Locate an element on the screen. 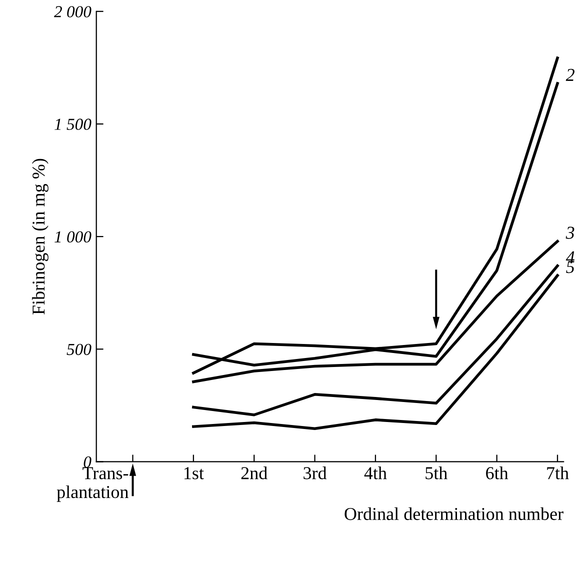 This screenshot has height=570, width=584. y-tick-label: 2 000 is located at coordinates (73, 12).